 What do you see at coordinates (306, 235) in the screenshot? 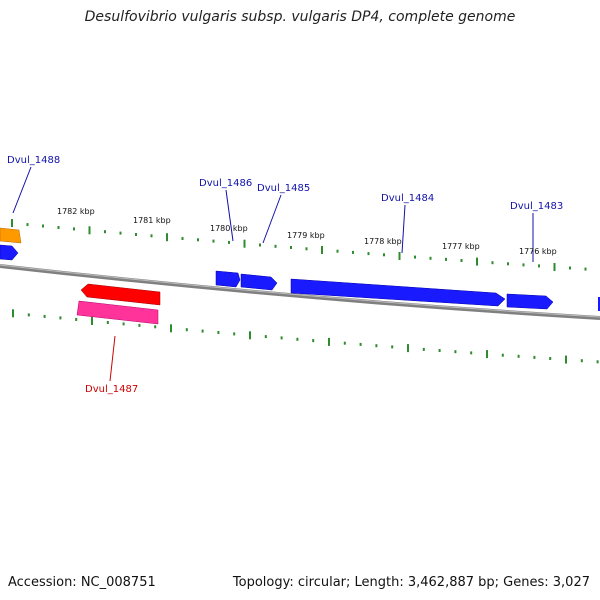
I see `ruler-label-1779: 1779 kbp` at bounding box center [306, 235].